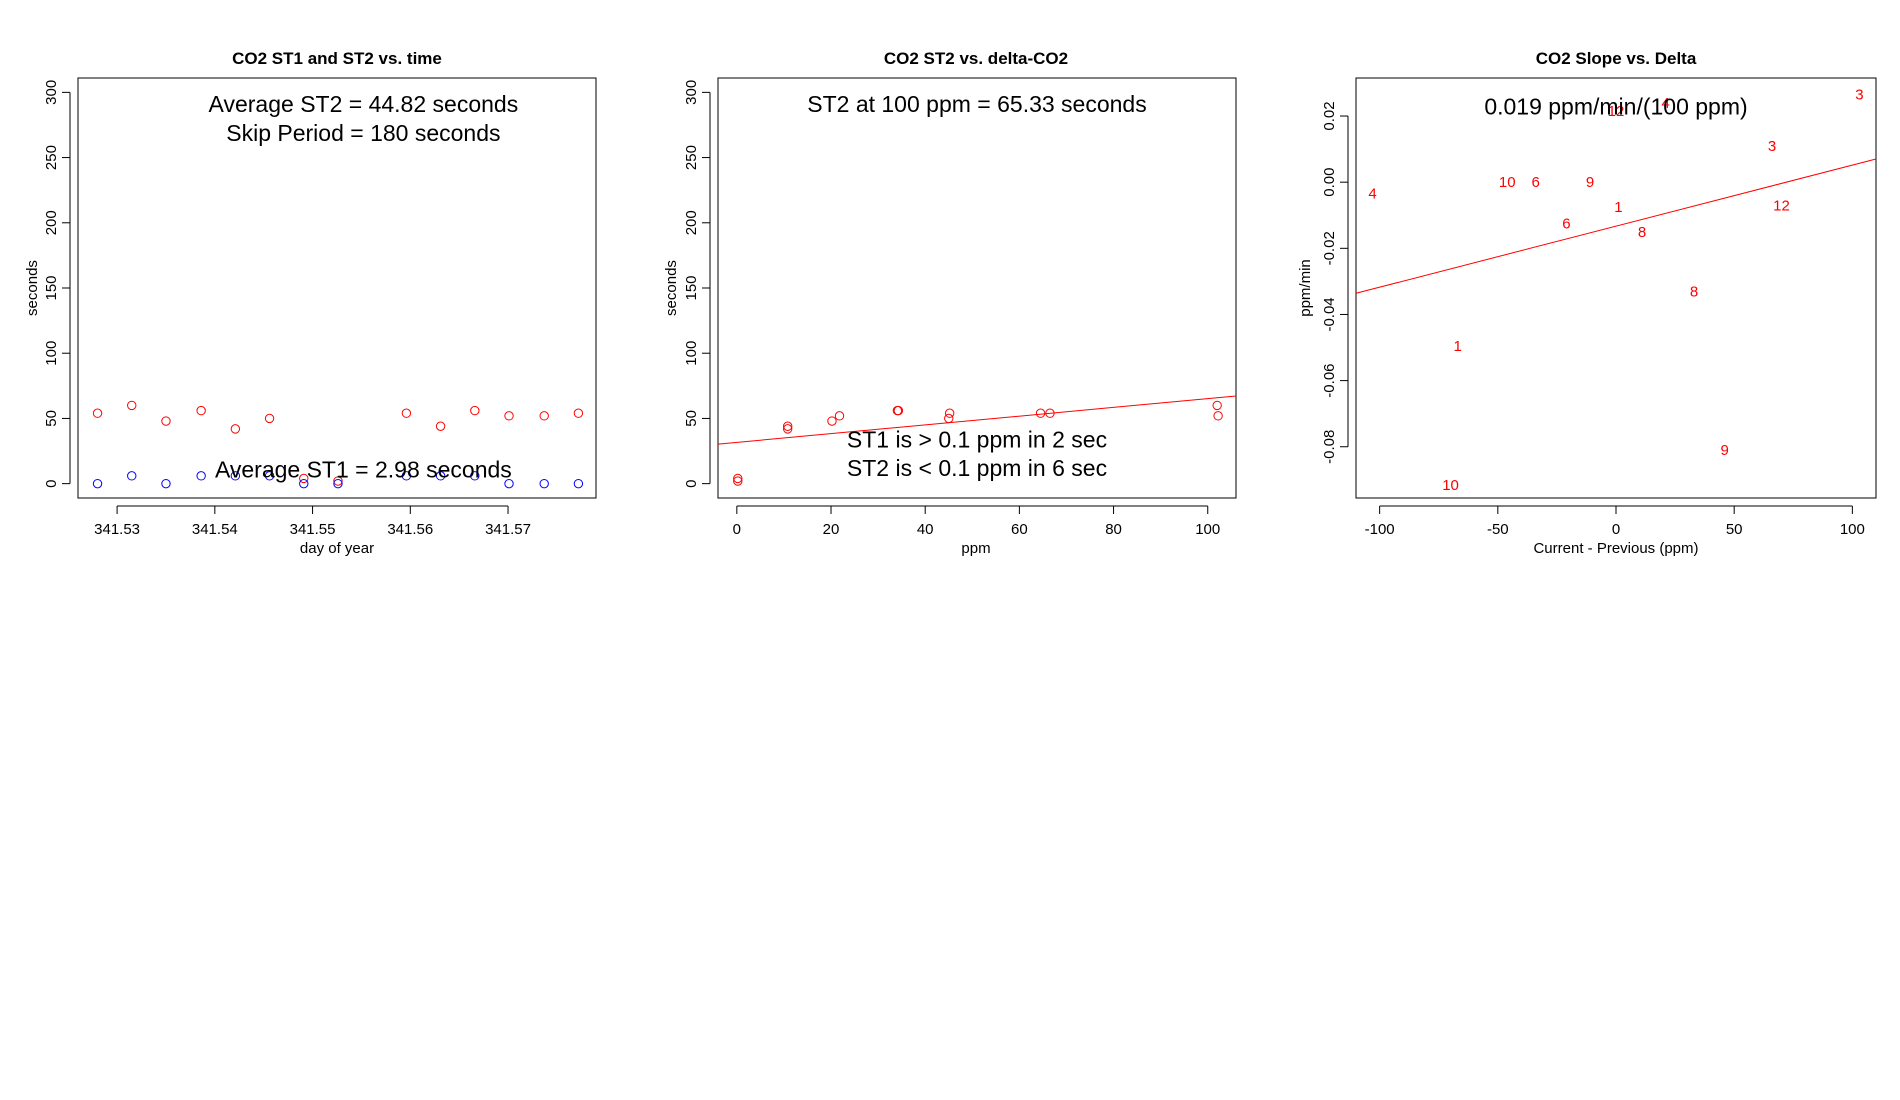 This screenshot has height=1100, width=1900. Describe the element at coordinates (1772, 146) in the screenshot. I see `point-label: 3` at that location.